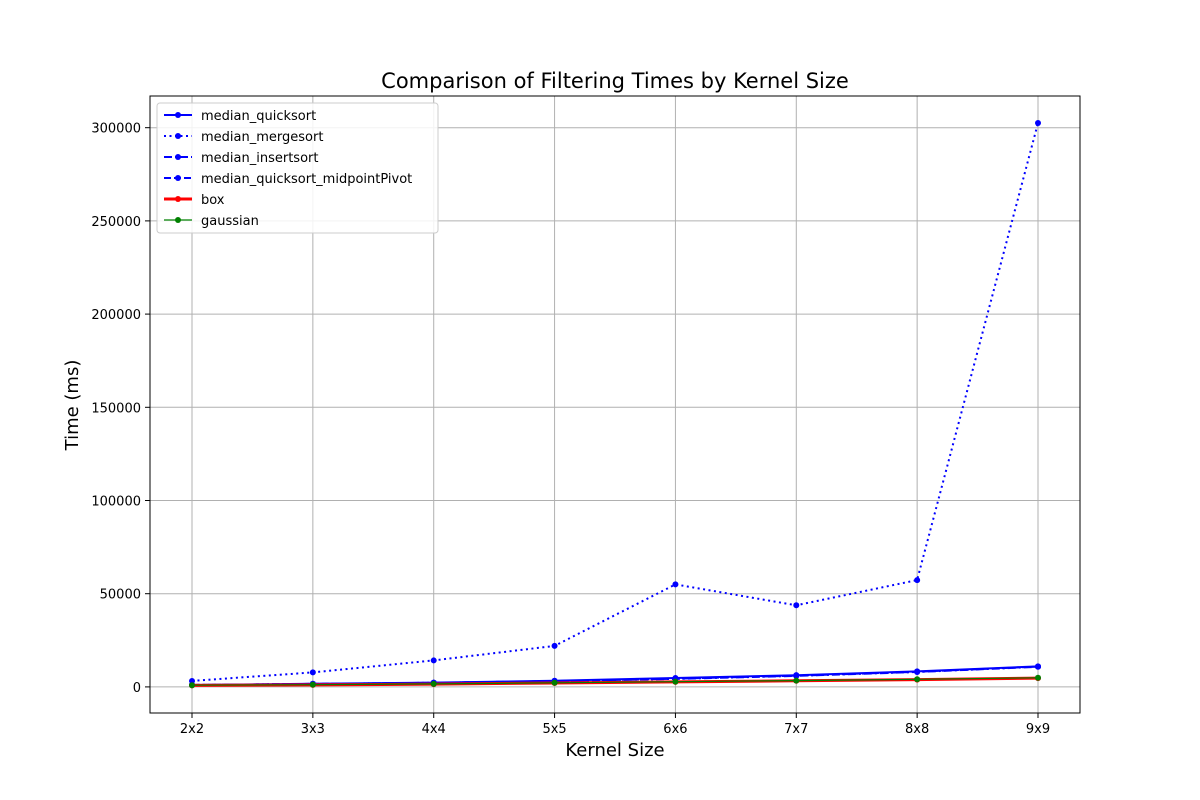  What do you see at coordinates (192, 729) in the screenshot?
I see `x-tick-label: 2x2` at bounding box center [192, 729].